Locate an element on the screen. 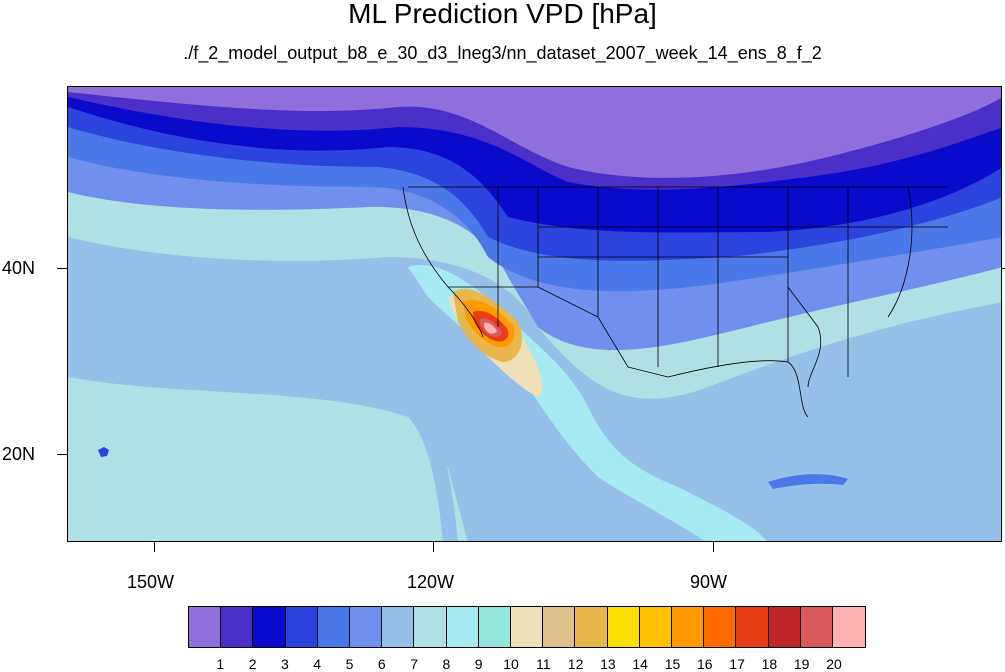 The image size is (1005, 672). colorbar is located at coordinates (527, 627).